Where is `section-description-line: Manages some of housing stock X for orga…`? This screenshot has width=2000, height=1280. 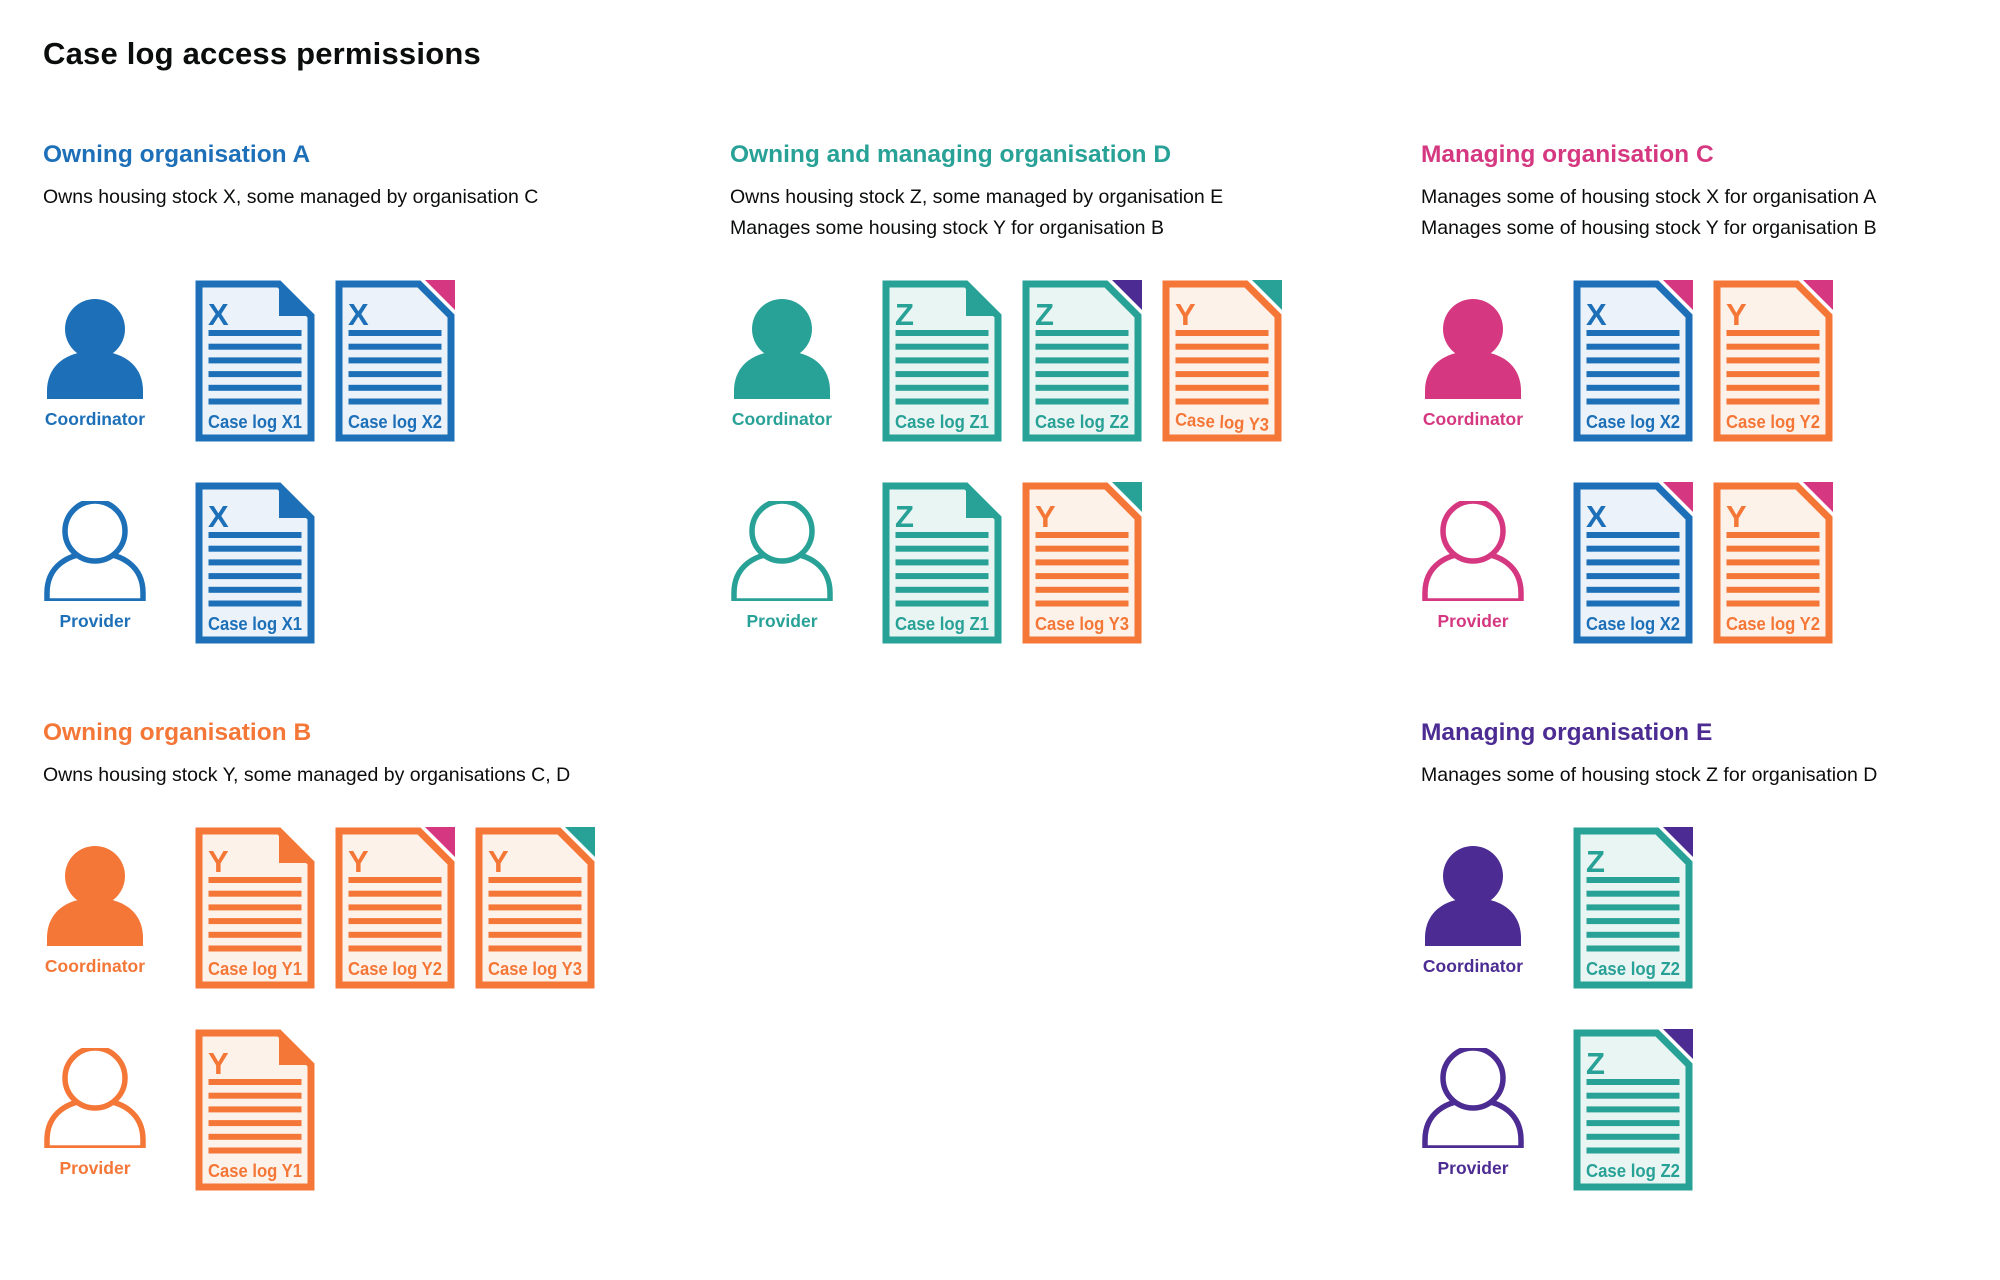
section-description-line: Manages some of housing stock X for orga… is located at coordinates (1649, 197).